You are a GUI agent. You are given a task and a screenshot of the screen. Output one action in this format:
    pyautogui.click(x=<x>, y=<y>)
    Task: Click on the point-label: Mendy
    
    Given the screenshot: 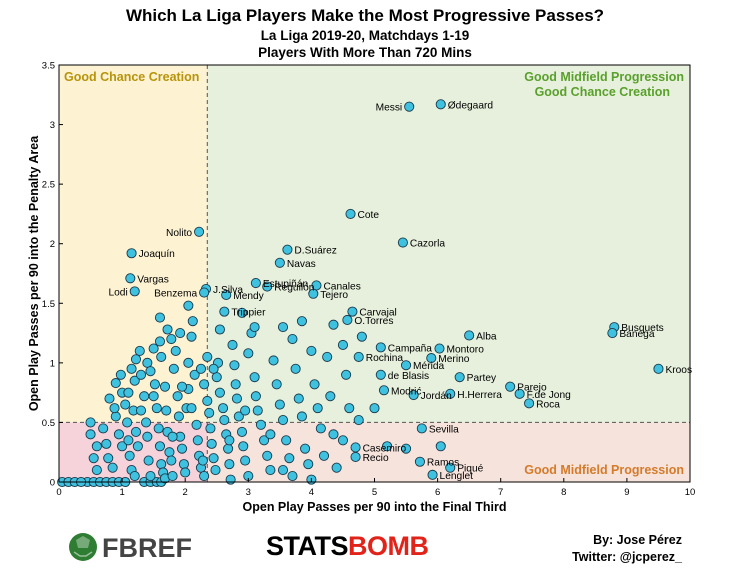 What is the action you would take?
    pyautogui.click(x=248, y=296)
    